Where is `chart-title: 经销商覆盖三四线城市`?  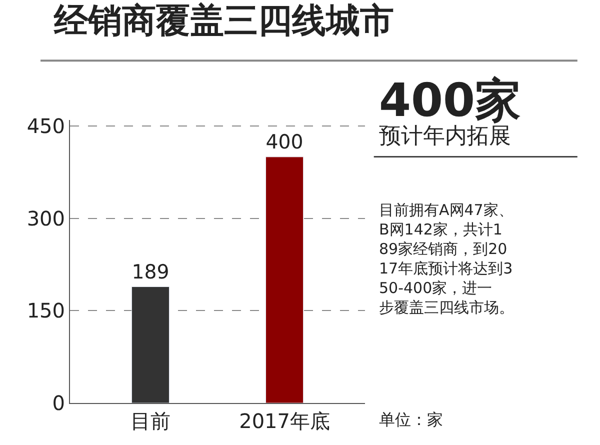
chart-title: 经销商覆盖三四线城市 is located at coordinates (223, 20).